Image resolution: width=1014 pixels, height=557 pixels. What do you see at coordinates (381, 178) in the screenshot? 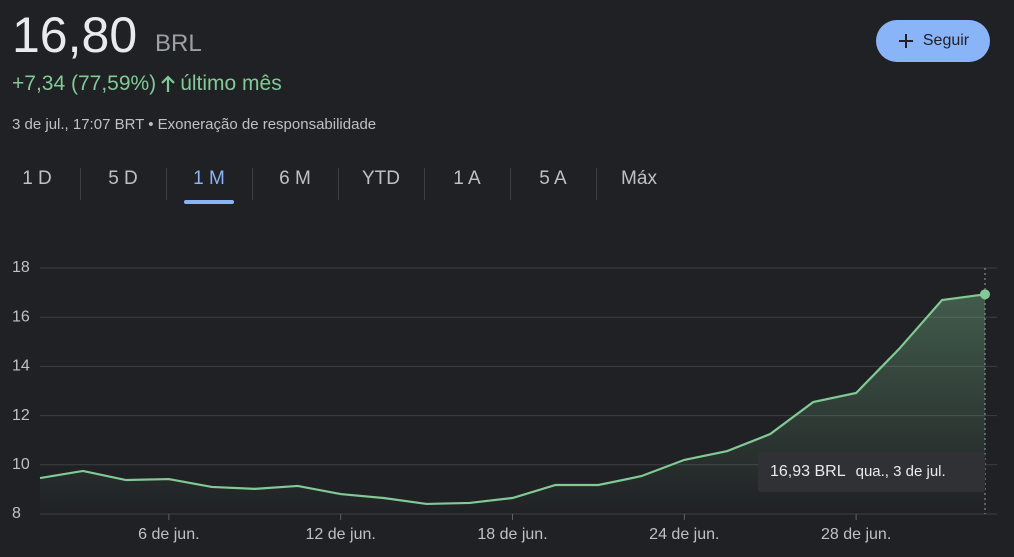
I see `range-tab: YTD` at bounding box center [381, 178].